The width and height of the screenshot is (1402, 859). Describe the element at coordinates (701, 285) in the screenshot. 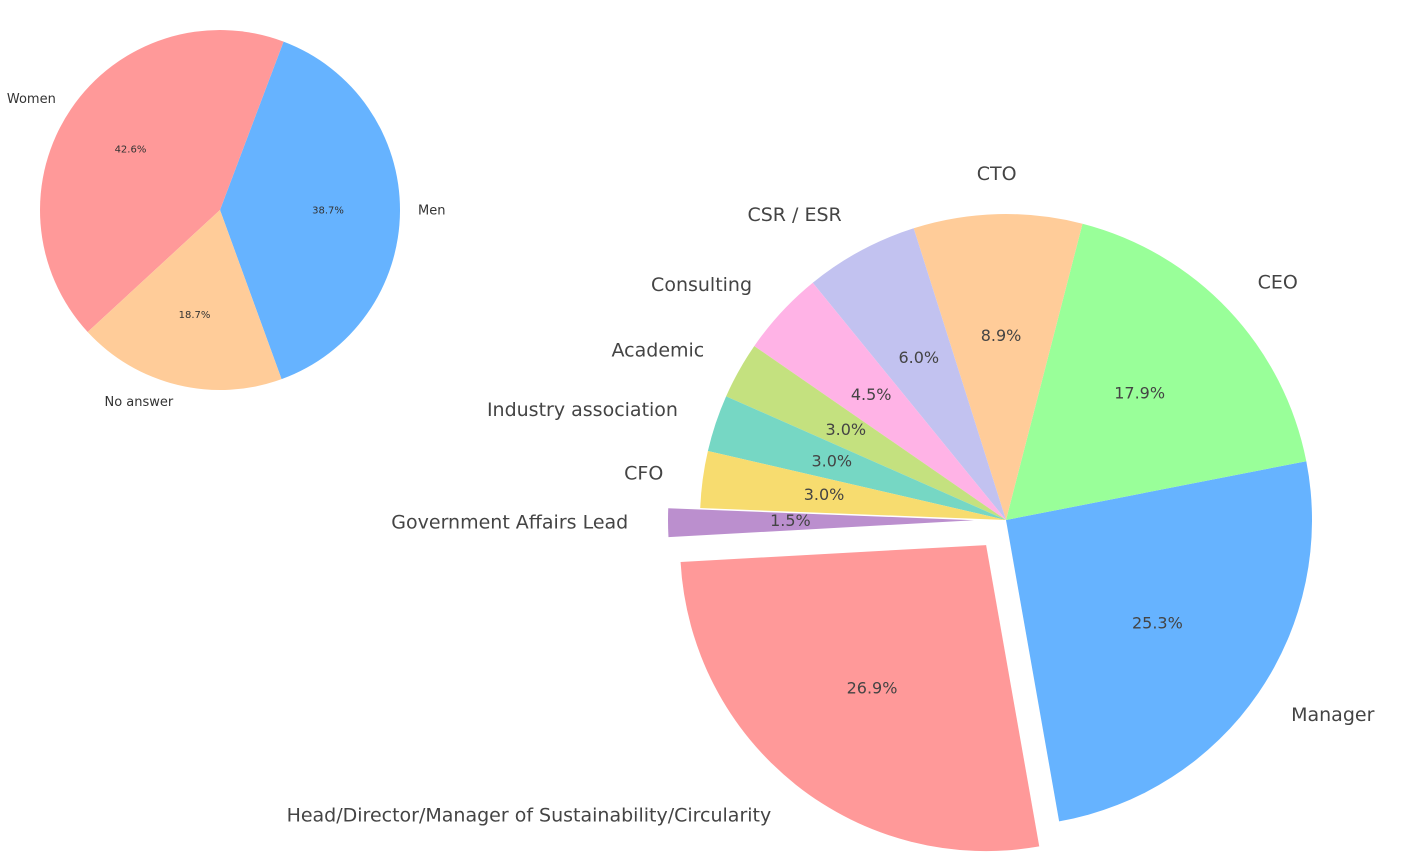

I see `role-label-consulting: Consulting` at that location.